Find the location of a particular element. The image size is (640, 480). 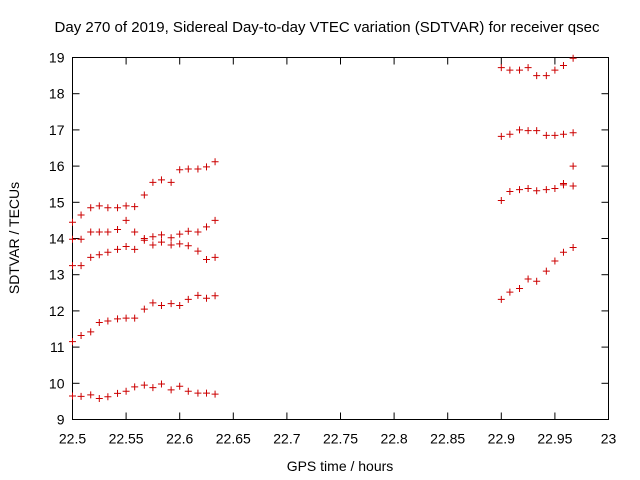

y-tick-label: 12 is located at coordinates (57, 311).